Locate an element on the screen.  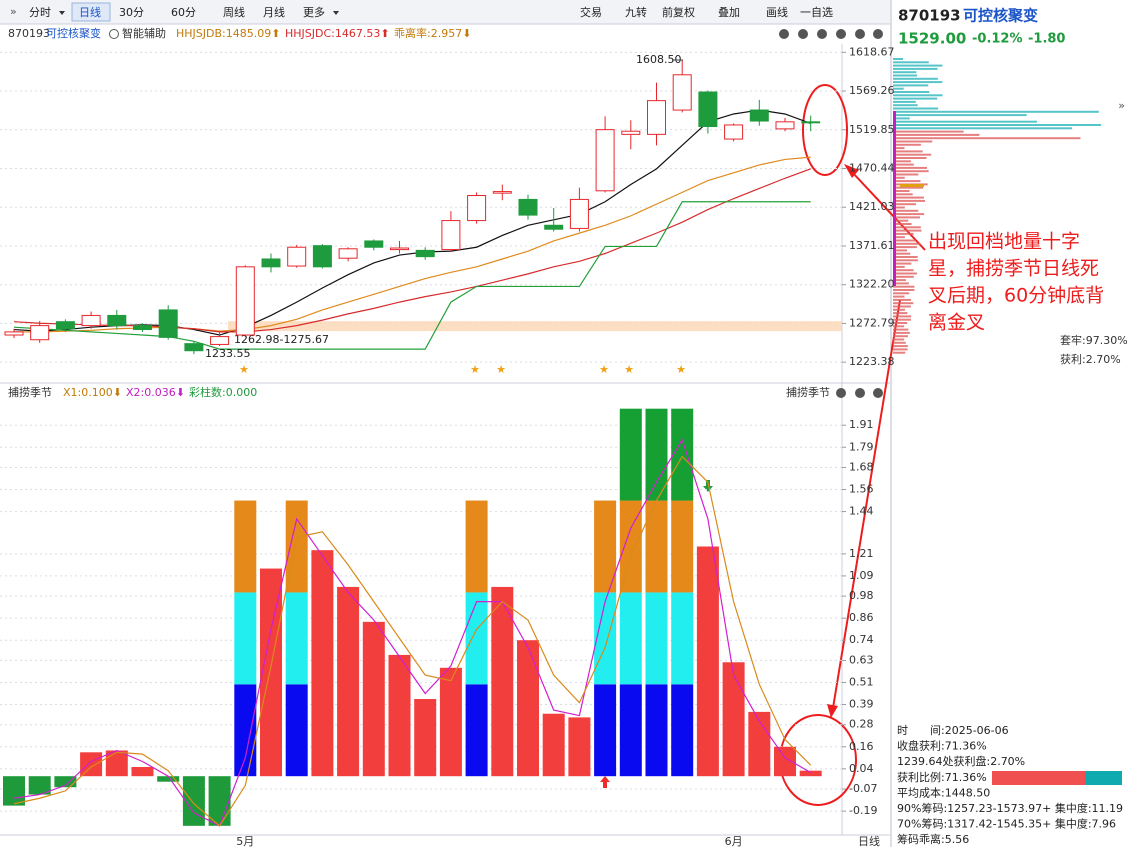
highlight is located at coordinates (825, 130).